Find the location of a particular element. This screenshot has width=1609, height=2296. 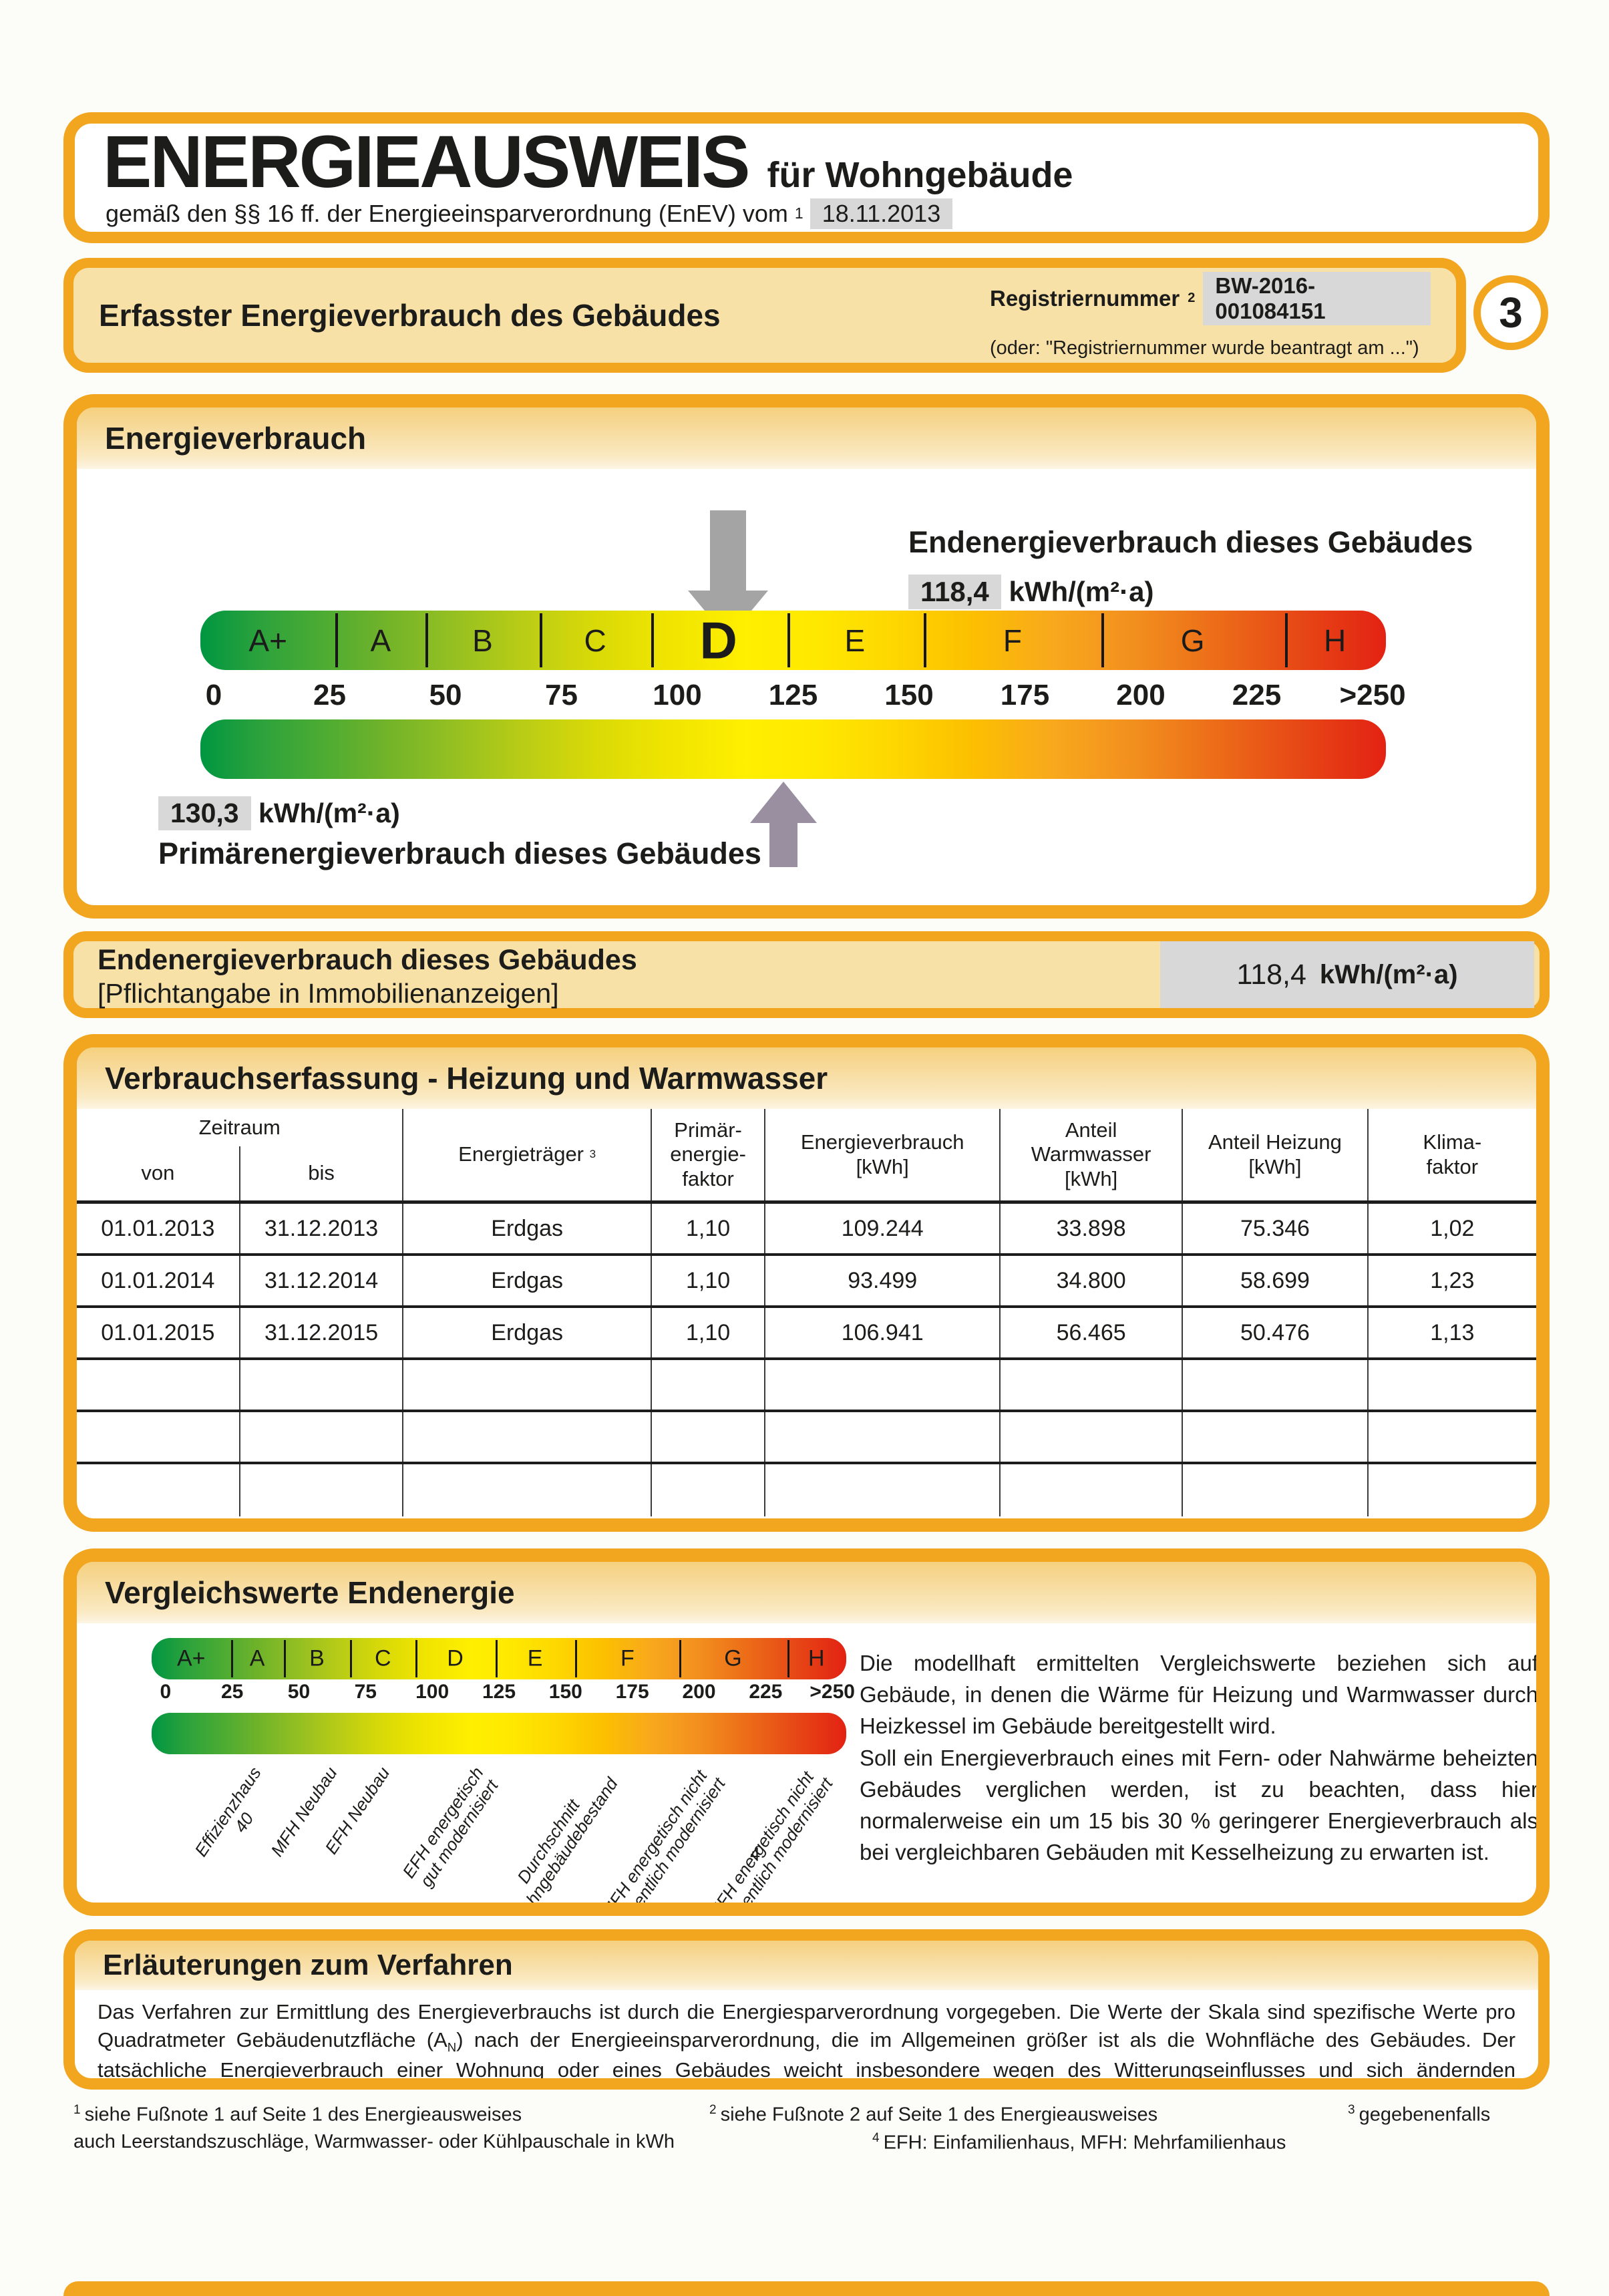

cell-bis: 31.12.2015 is located at coordinates (322, 1332).